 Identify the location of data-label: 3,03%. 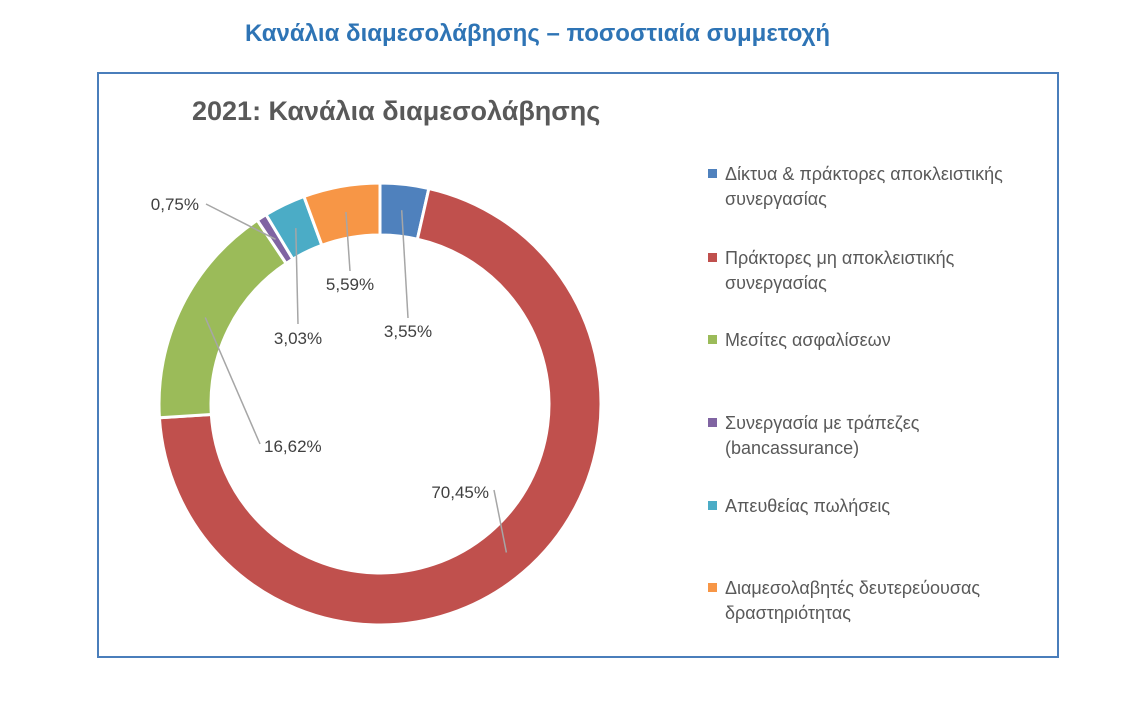
(298, 338).